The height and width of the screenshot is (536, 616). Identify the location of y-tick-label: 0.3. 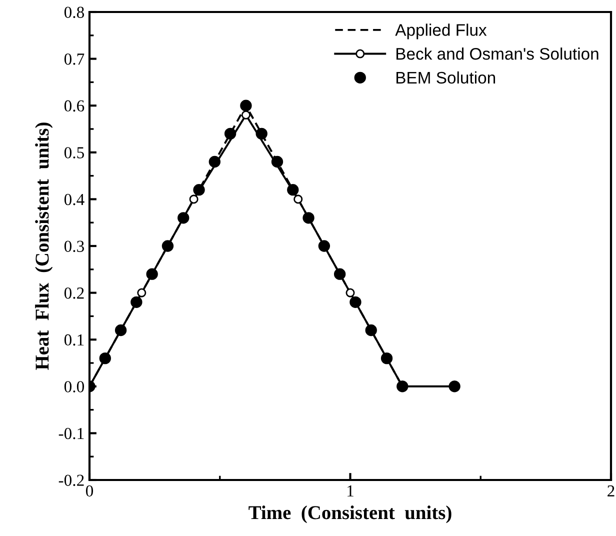
(74, 246).